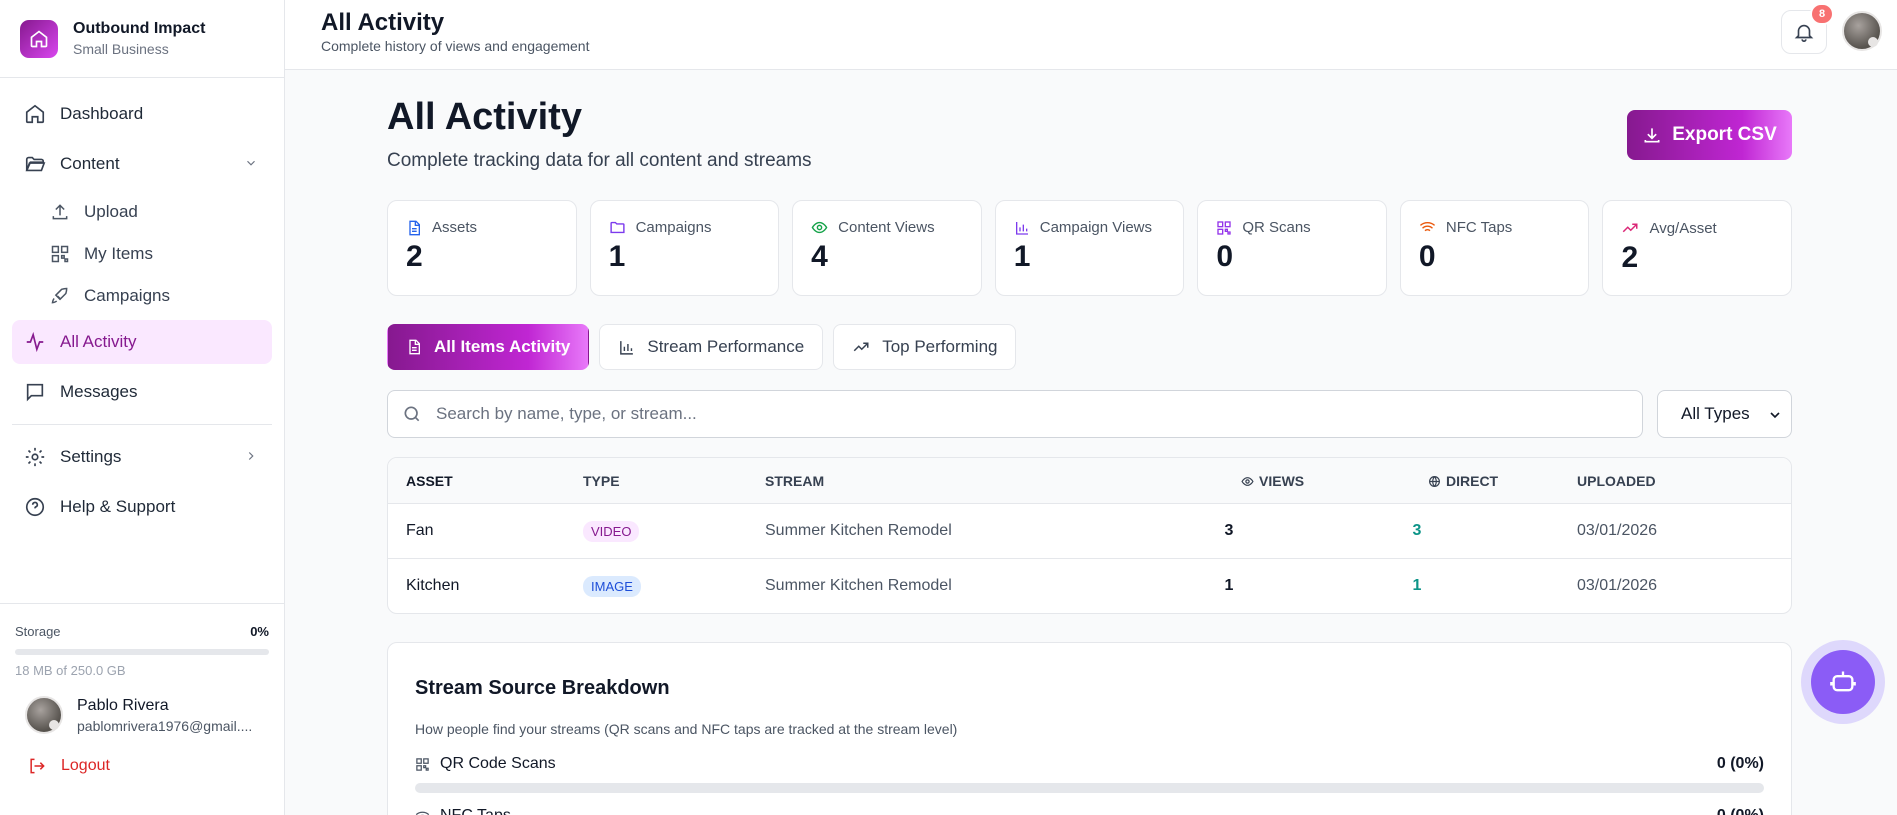 This screenshot has width=1897, height=815. I want to click on cell-asset: Fan, so click(420, 530).